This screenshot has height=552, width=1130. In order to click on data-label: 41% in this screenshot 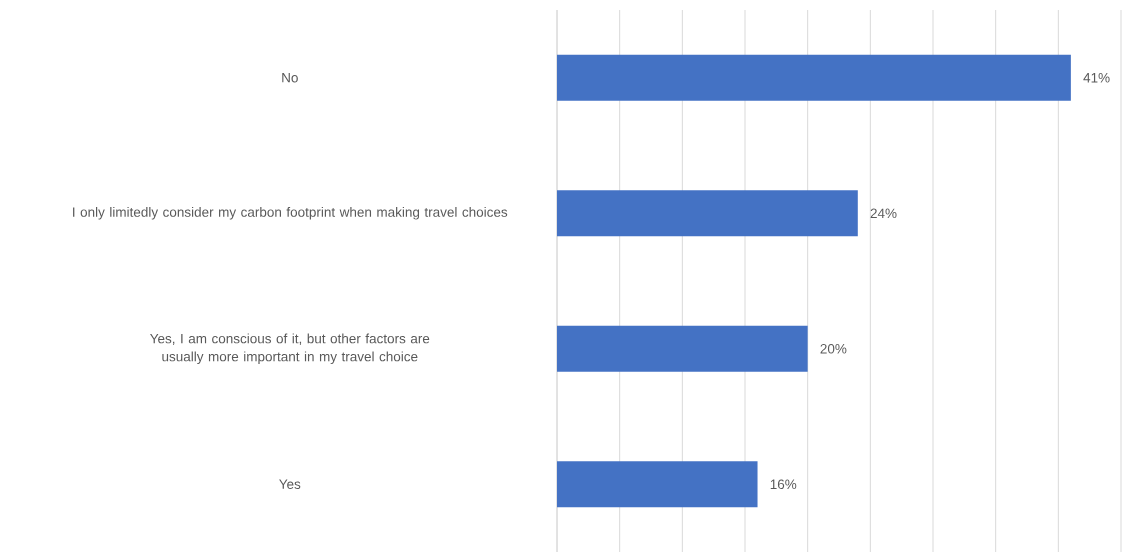, I will do `click(1096, 78)`.